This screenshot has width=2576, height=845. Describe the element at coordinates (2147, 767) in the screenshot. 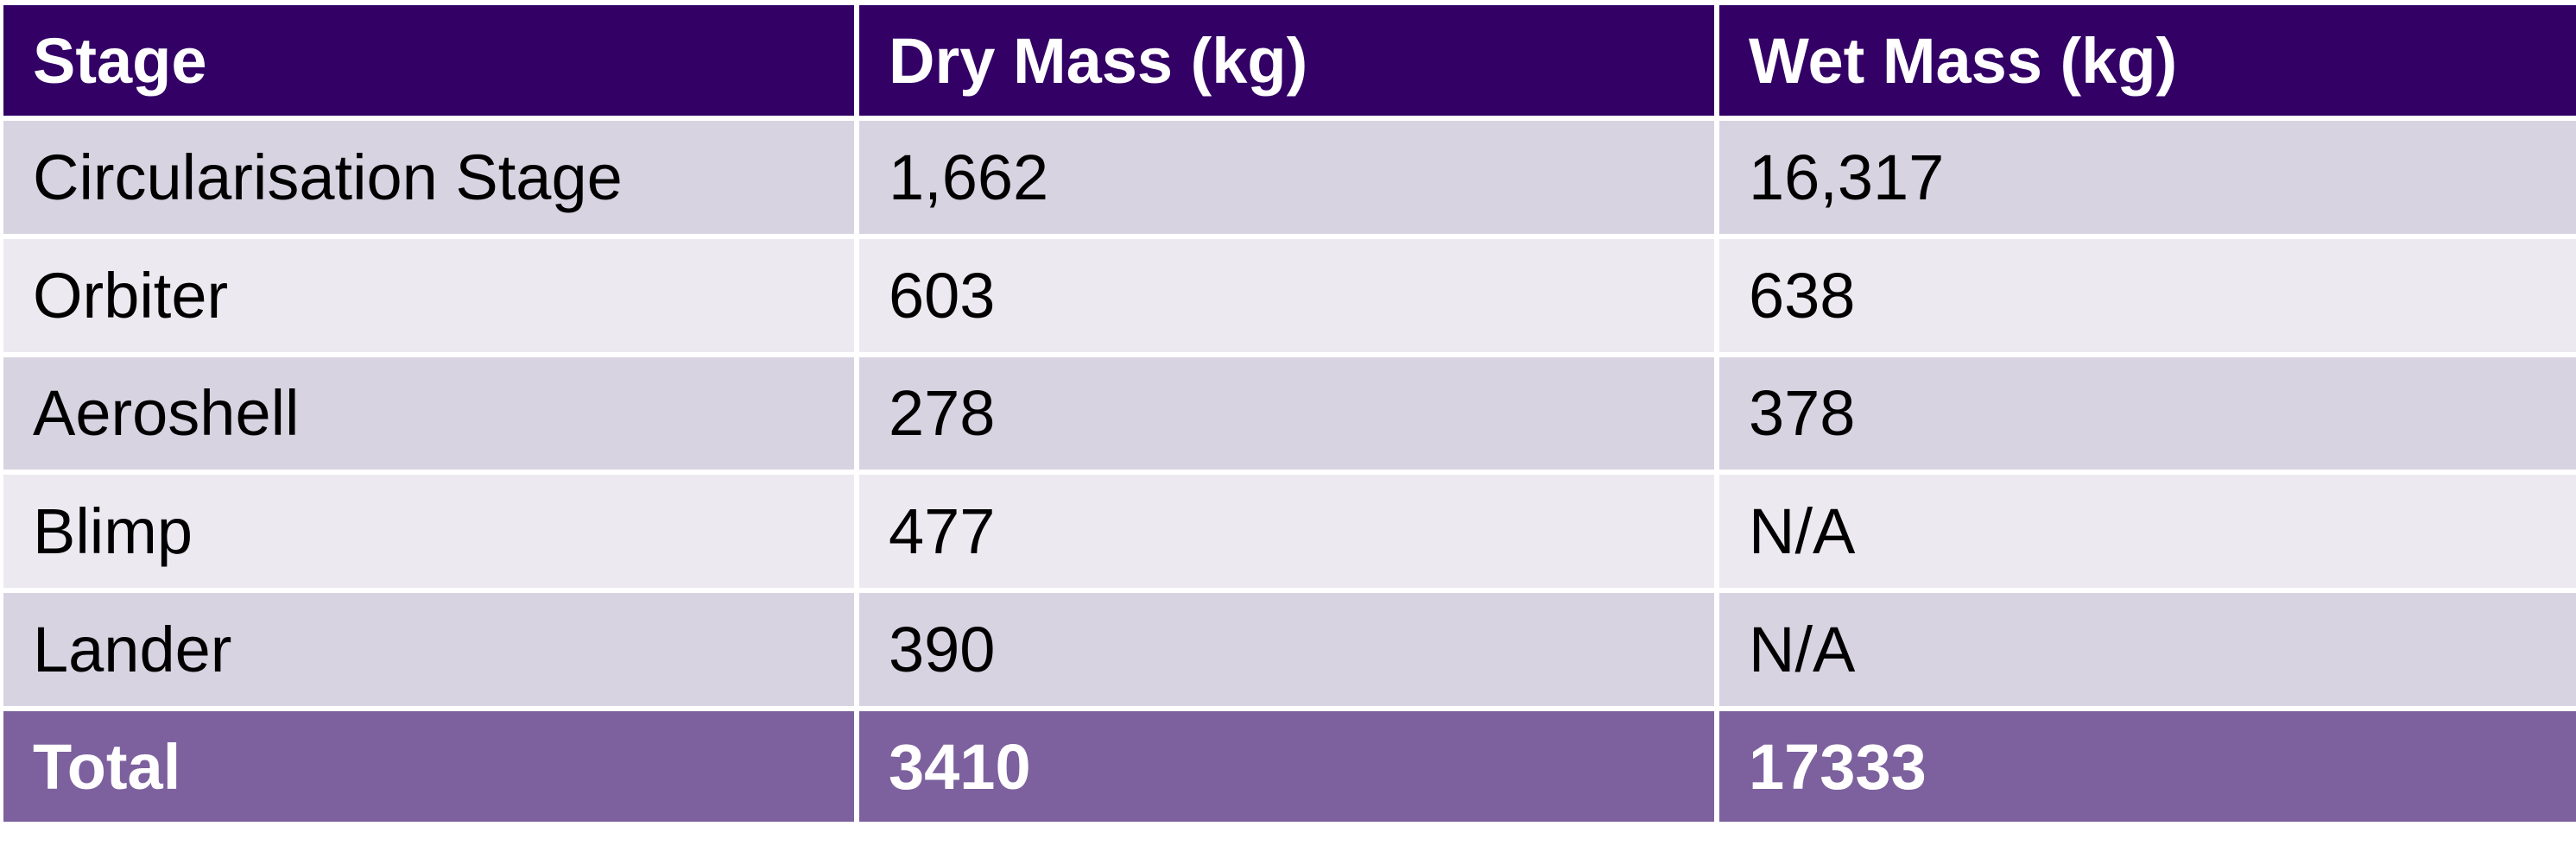

I see `total-wet-mass: 17333` at that location.